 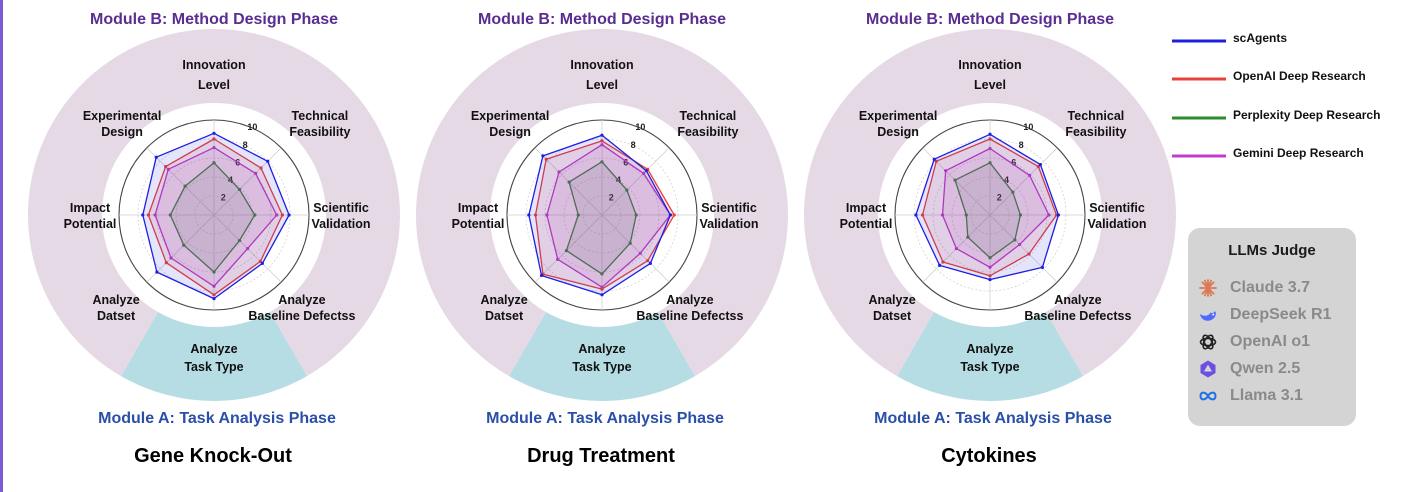 I want to click on judge-item-label: OpenAI o1, so click(x=1270, y=341).